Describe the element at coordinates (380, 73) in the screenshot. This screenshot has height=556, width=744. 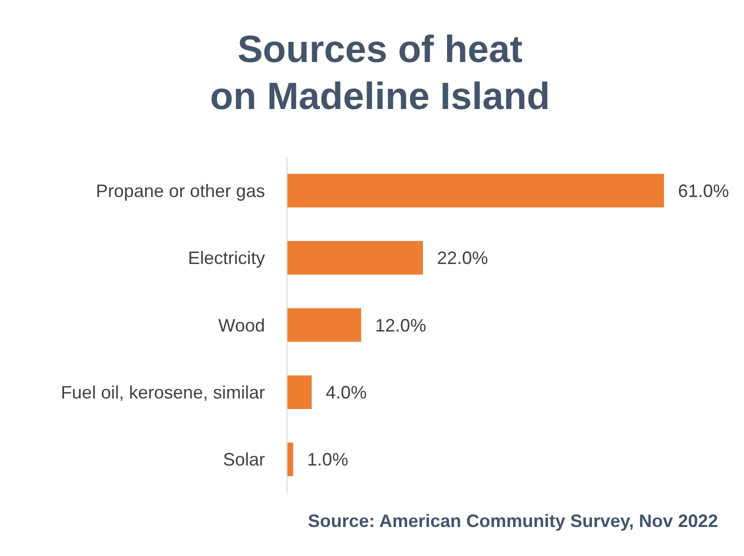
I see `chart-title: Sources of heat on Madeline Island` at that location.